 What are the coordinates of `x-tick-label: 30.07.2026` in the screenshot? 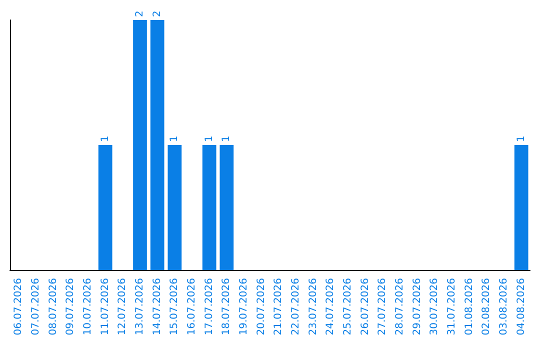 It's located at (434, 307).